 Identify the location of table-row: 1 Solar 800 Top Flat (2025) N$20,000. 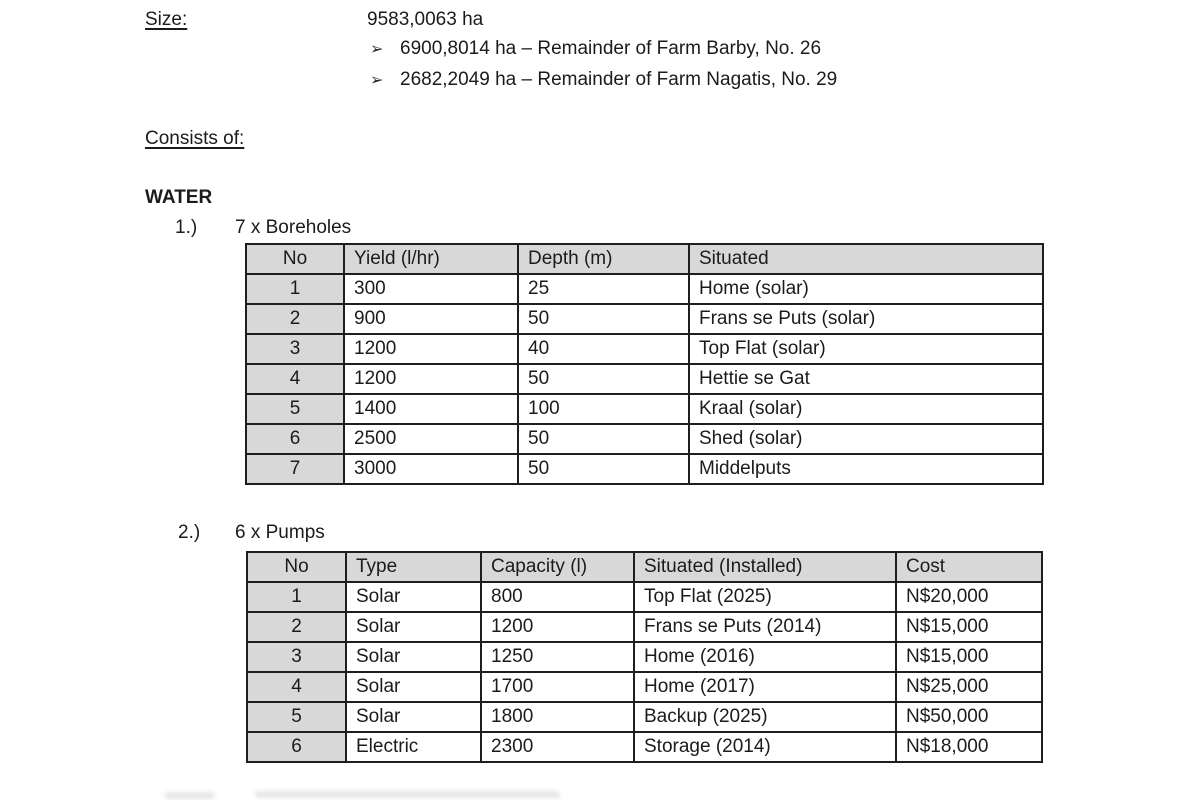
(644, 597).